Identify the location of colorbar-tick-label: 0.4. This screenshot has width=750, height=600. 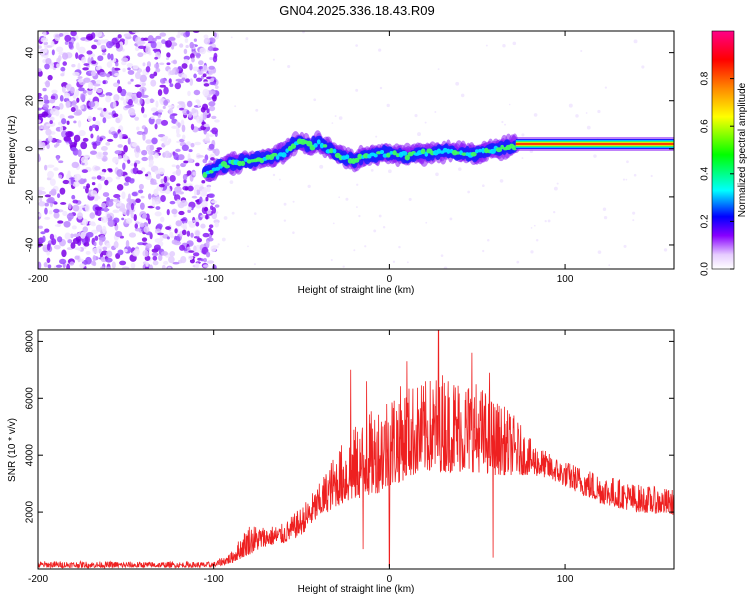
(705, 173).